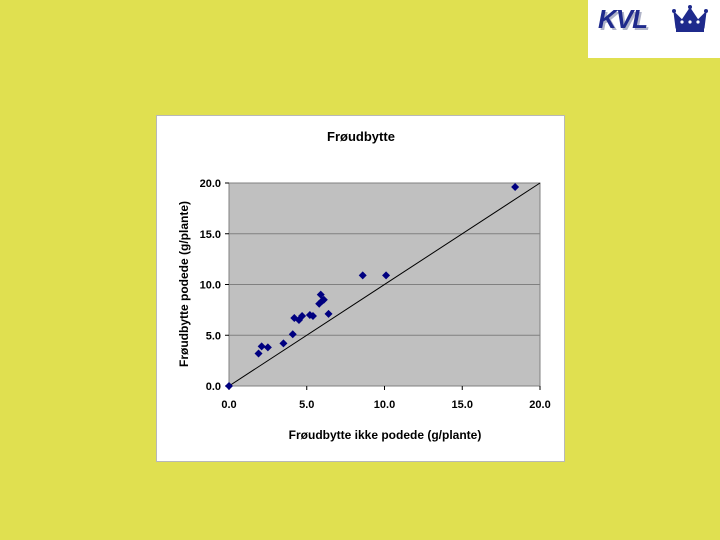 Image resolution: width=720 pixels, height=540 pixels. I want to click on y-tick-label: 20.0, so click(210, 184).